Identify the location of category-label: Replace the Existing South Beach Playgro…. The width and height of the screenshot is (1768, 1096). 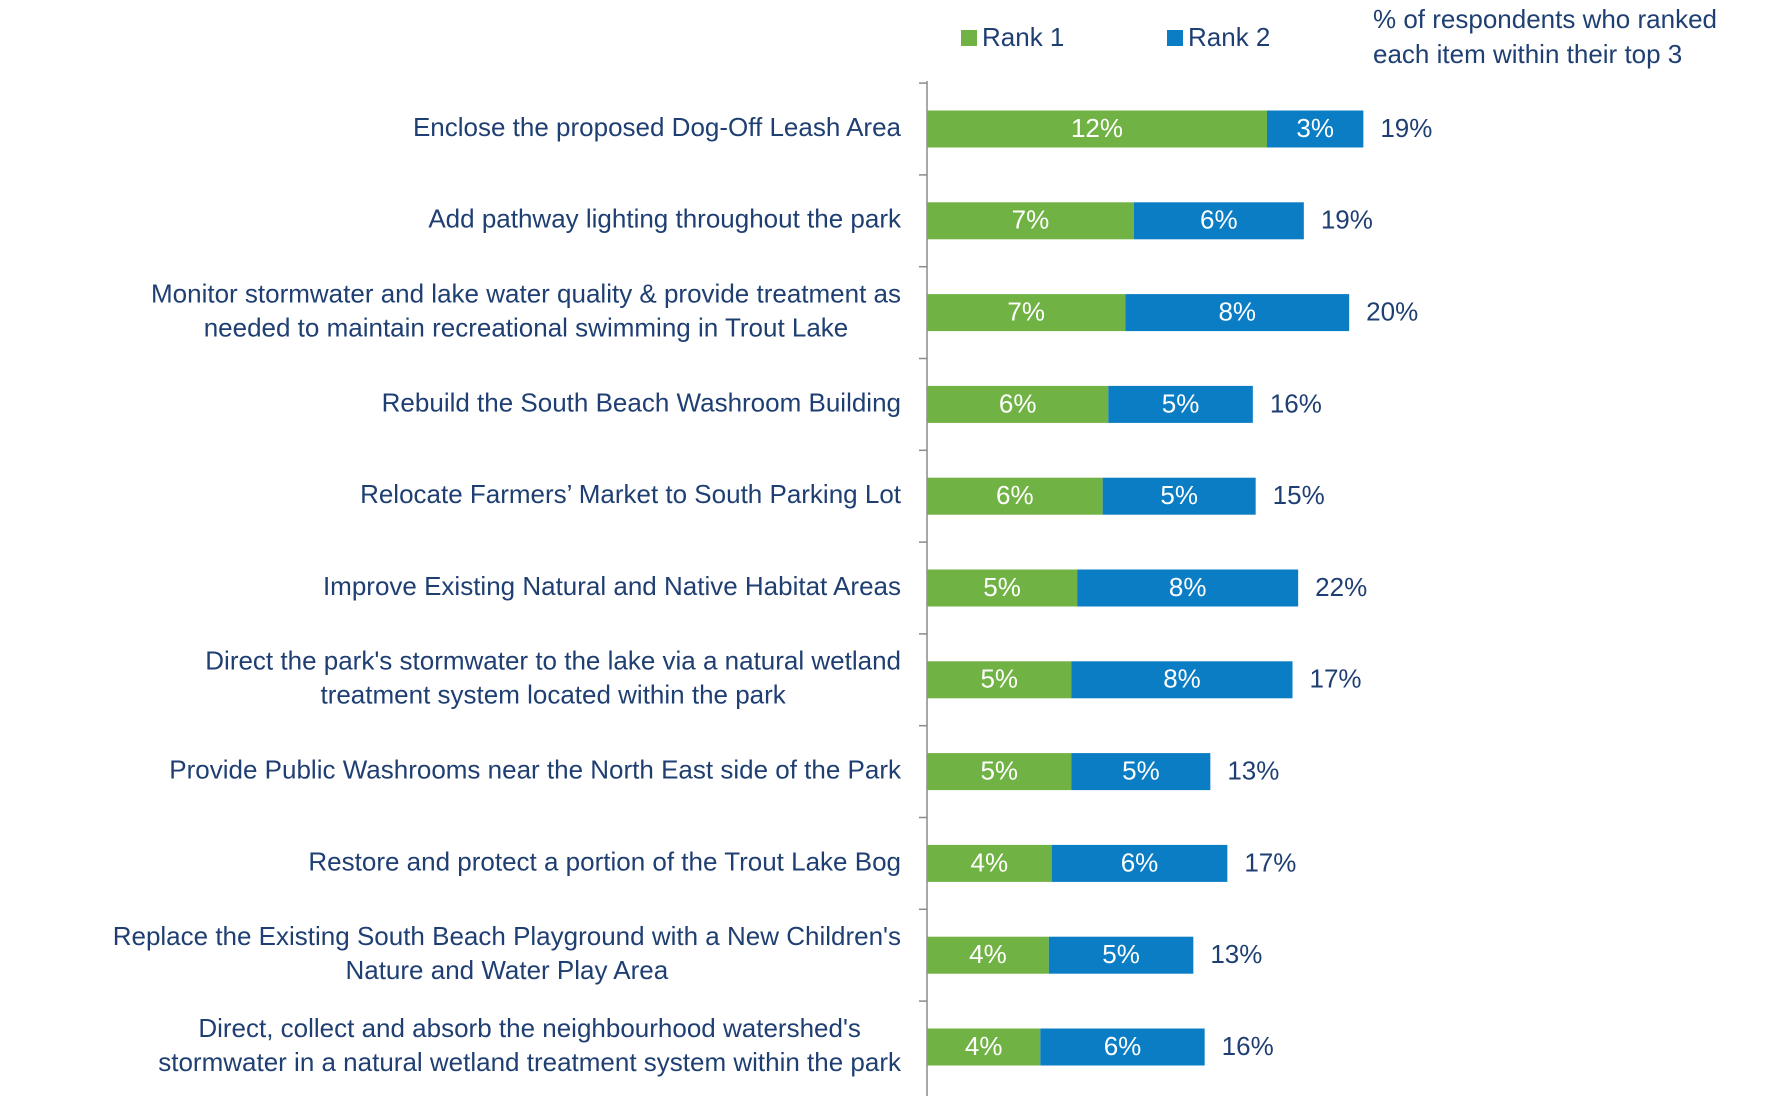
(507, 936).